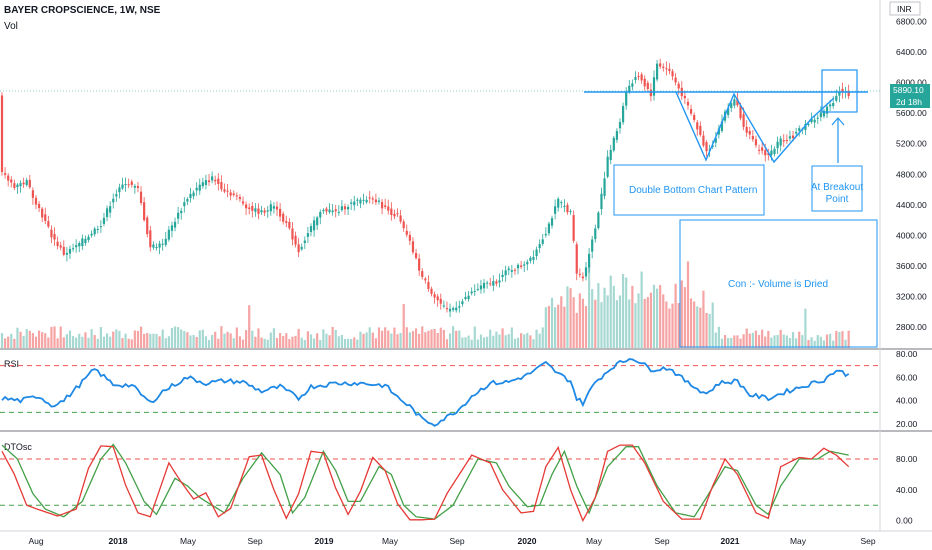 The height and width of the screenshot is (550, 932). I want to click on pattern-label-box, so click(689, 190).